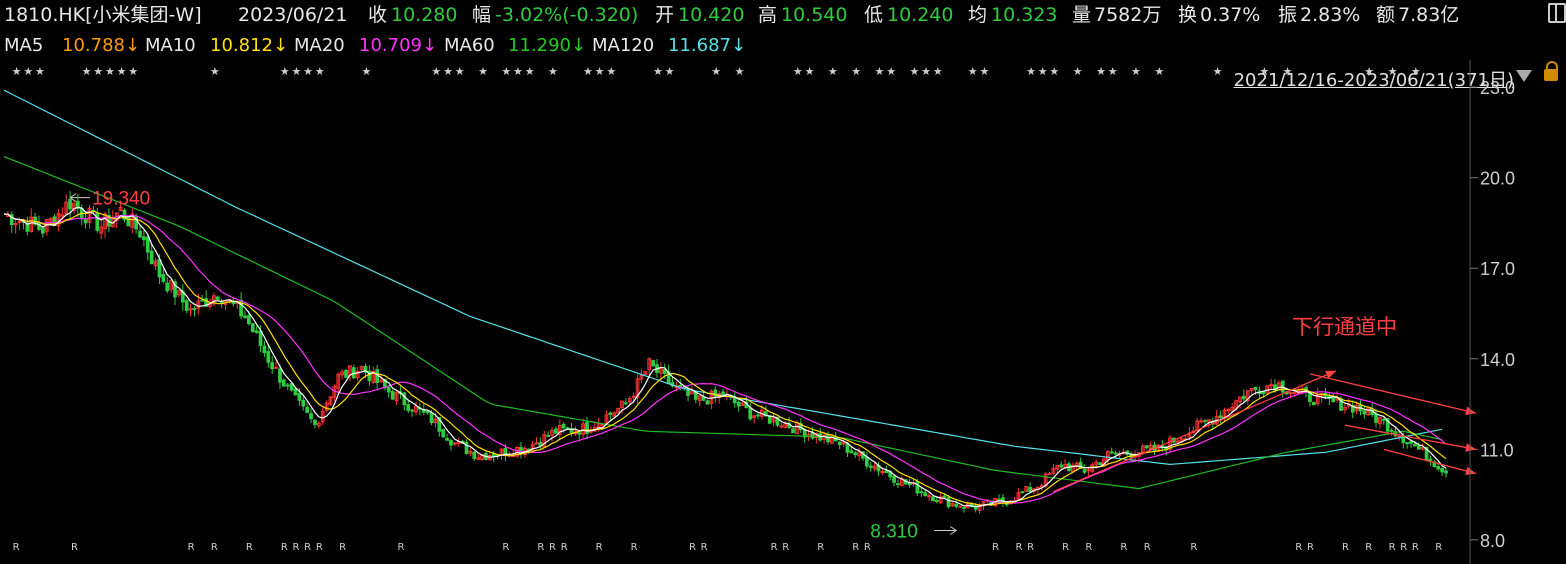  What do you see at coordinates (1188, 15) in the screenshot?
I see `turnover-label: 换` at bounding box center [1188, 15].